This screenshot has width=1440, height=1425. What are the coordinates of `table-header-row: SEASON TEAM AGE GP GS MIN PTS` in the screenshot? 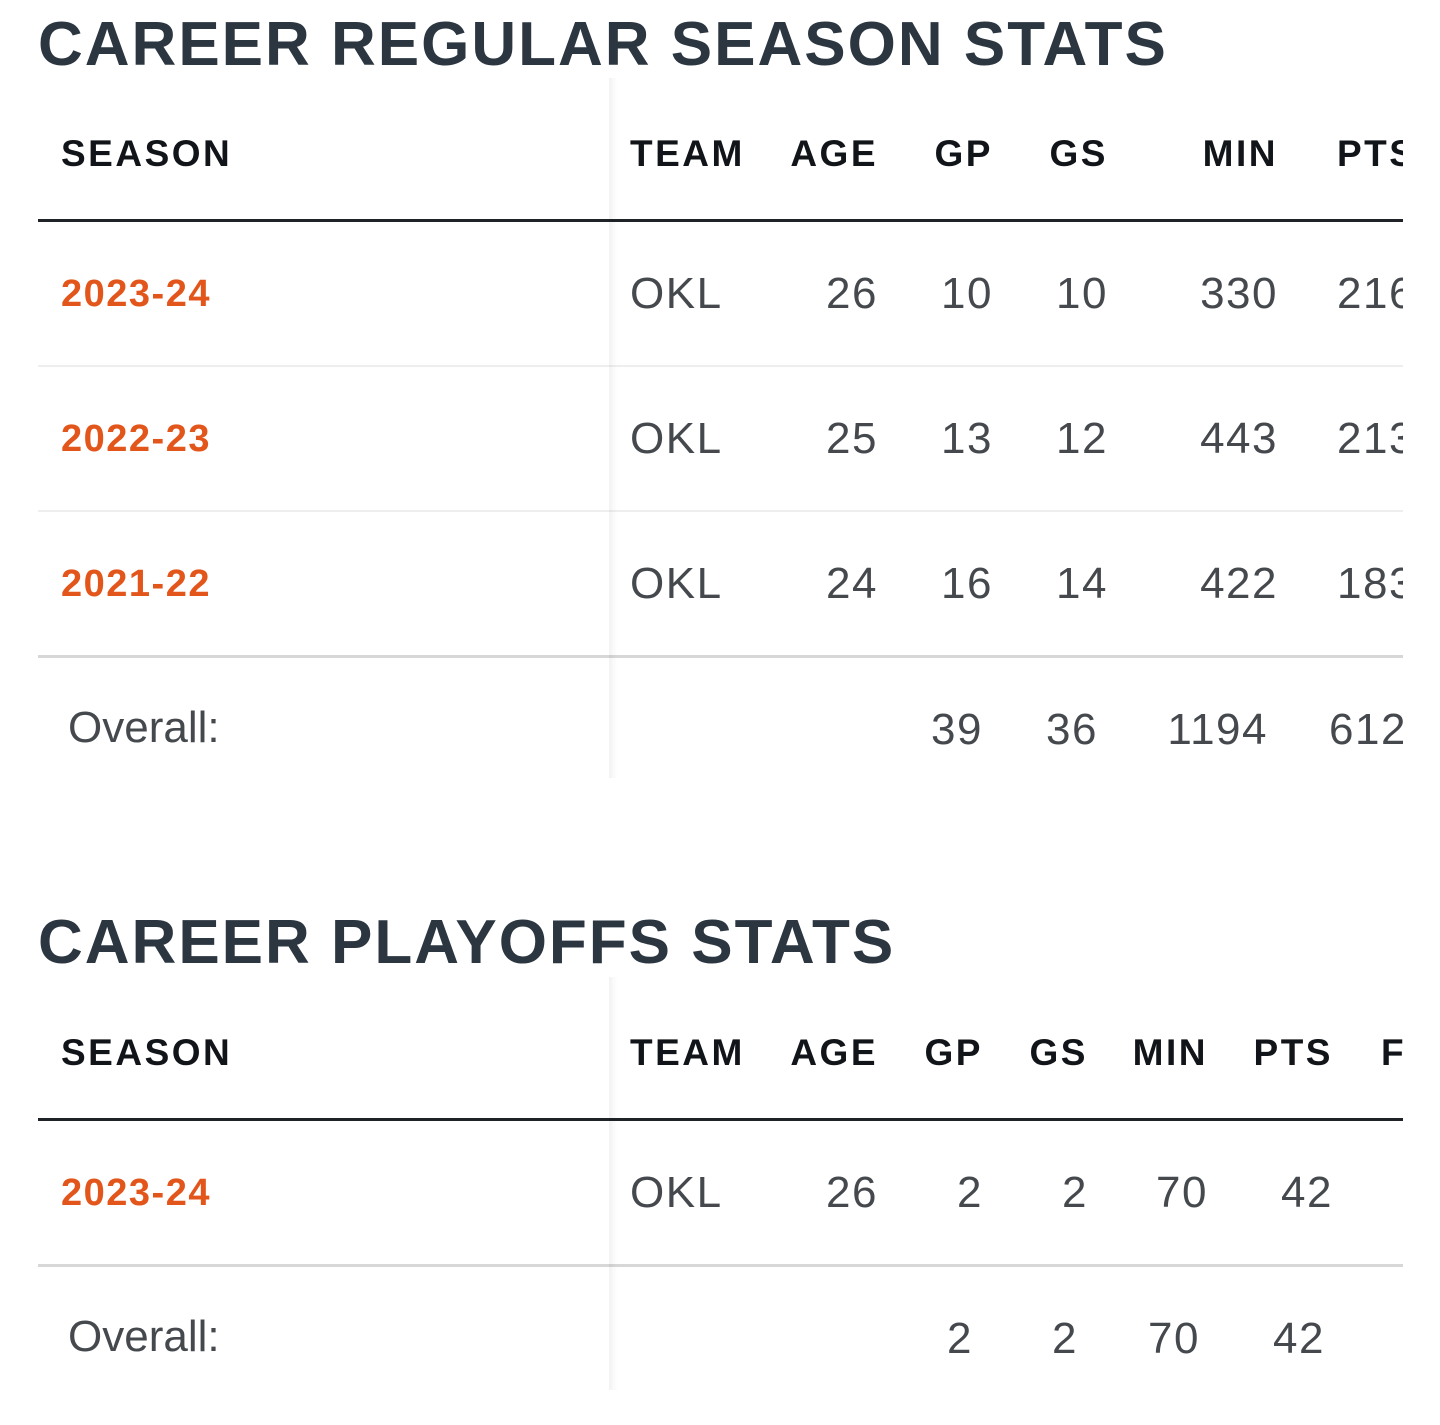 It's located at (720, 150).